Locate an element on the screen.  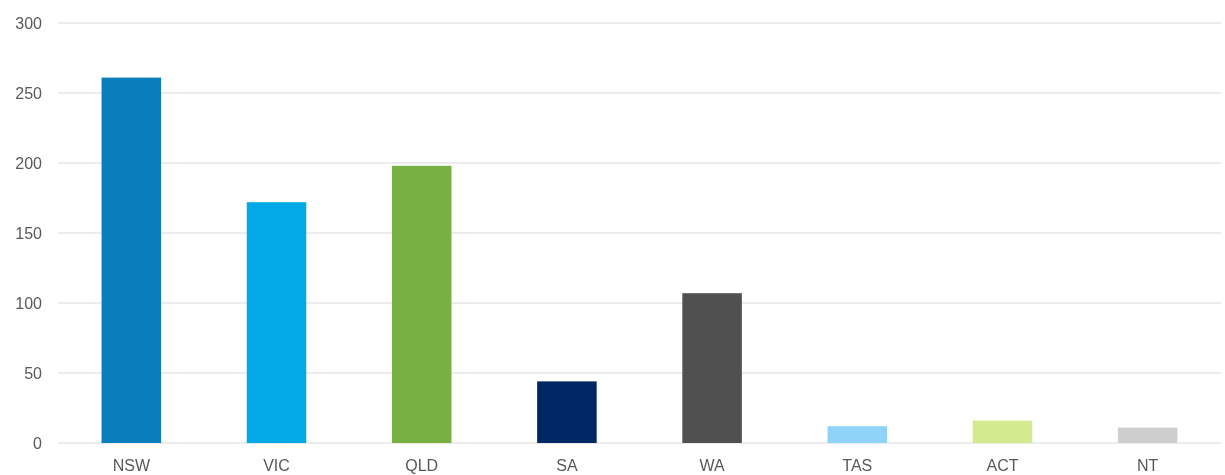
x-tick-label: NSW is located at coordinates (131, 465).